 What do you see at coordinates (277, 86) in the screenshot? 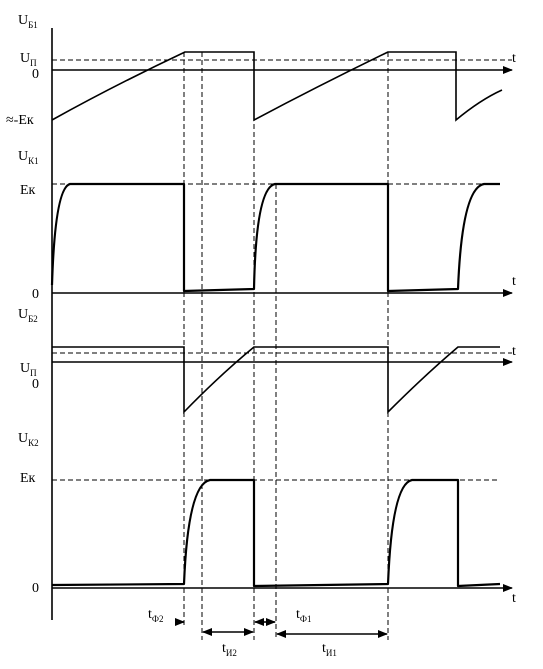
I see `waveform-ub1` at bounding box center [277, 86].